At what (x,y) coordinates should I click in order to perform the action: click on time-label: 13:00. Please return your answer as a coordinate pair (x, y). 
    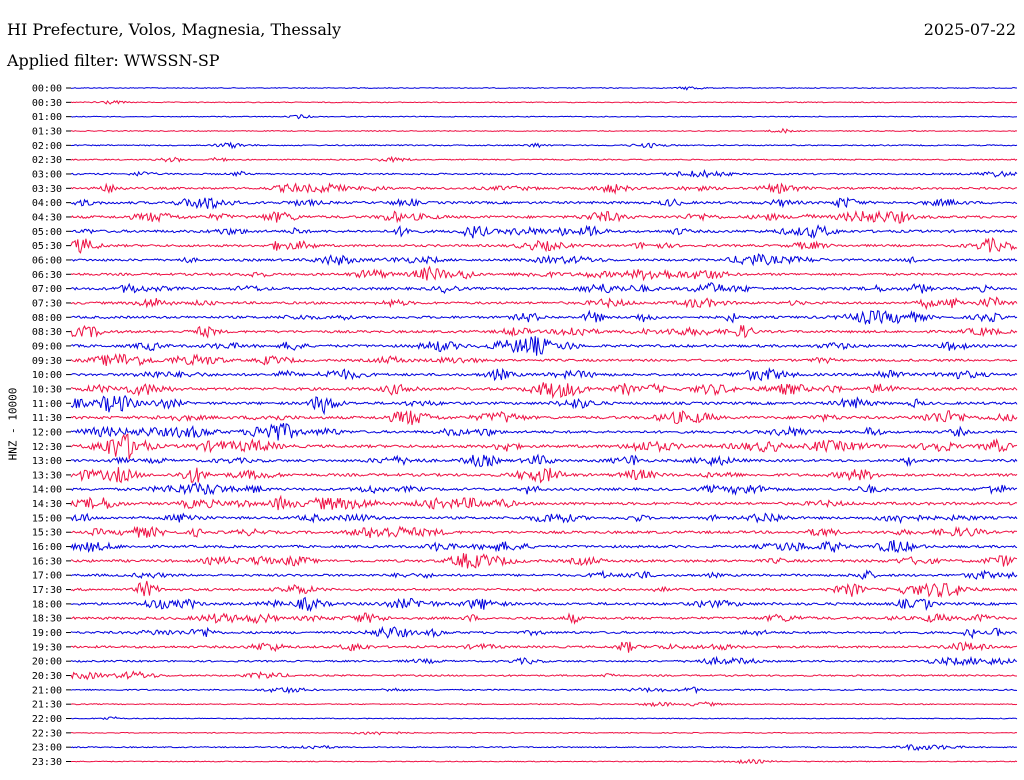
    Looking at the image, I should click on (47, 461).